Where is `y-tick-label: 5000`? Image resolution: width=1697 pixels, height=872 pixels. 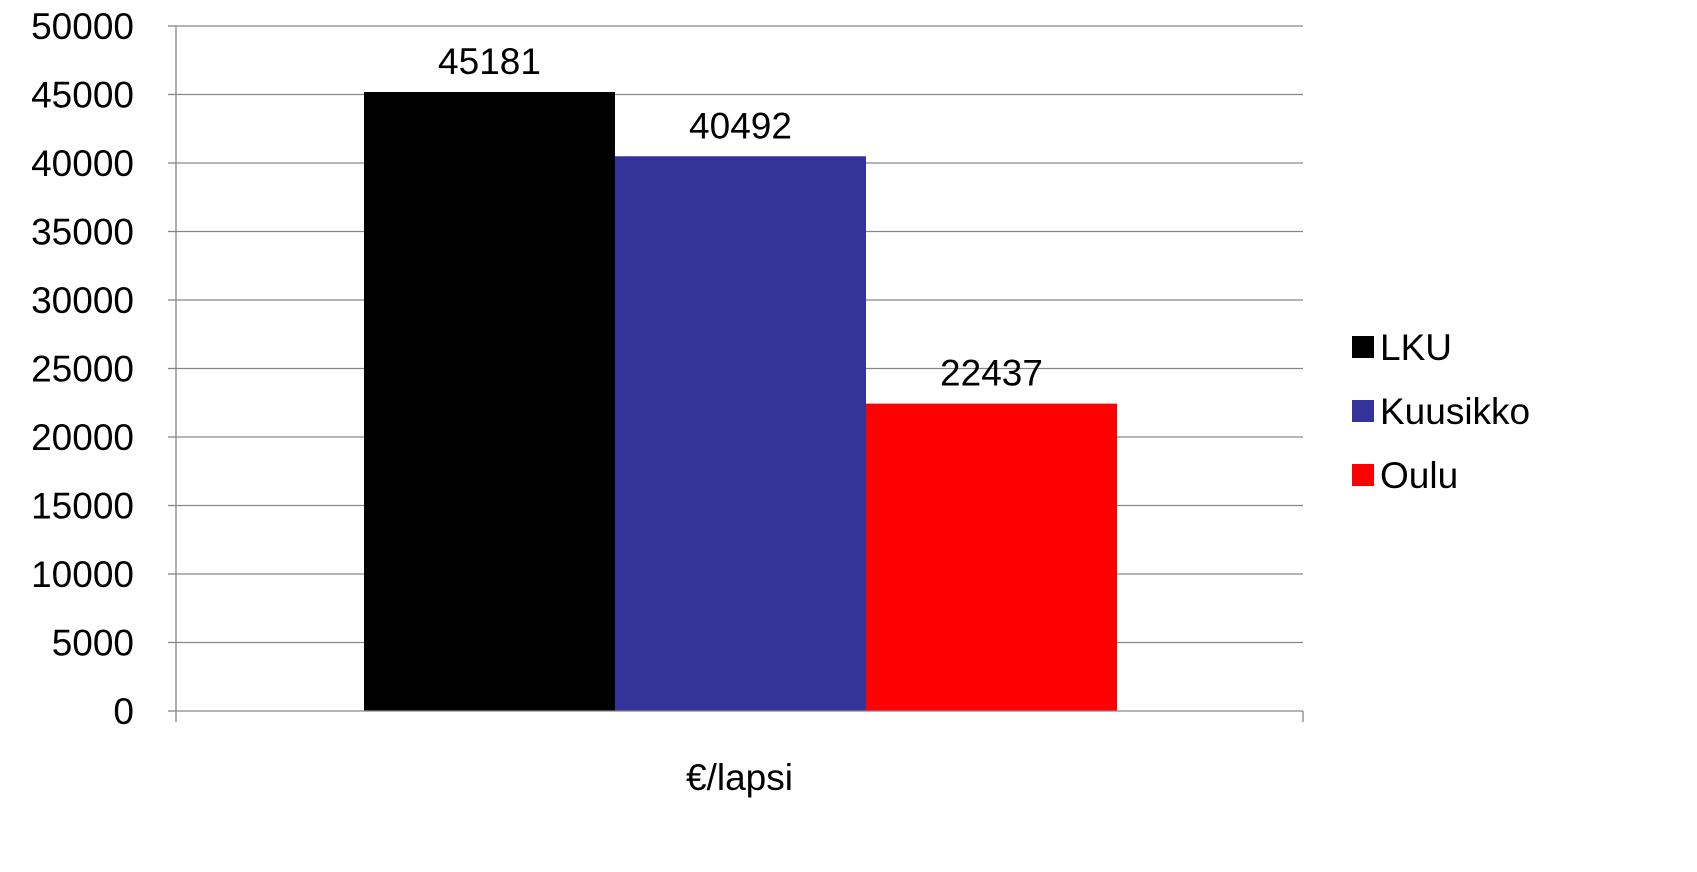 y-tick-label: 5000 is located at coordinates (93, 643).